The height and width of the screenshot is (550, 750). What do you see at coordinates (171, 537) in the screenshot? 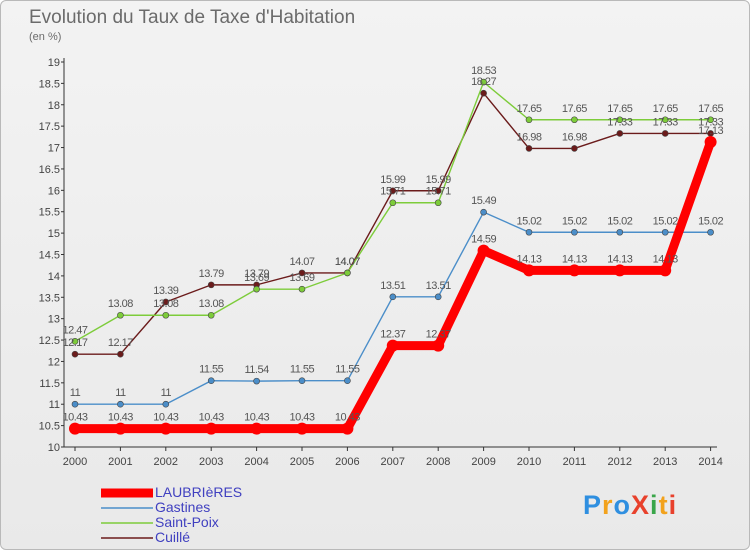
I see `legend-item-cuille: Cuillé` at bounding box center [171, 537].